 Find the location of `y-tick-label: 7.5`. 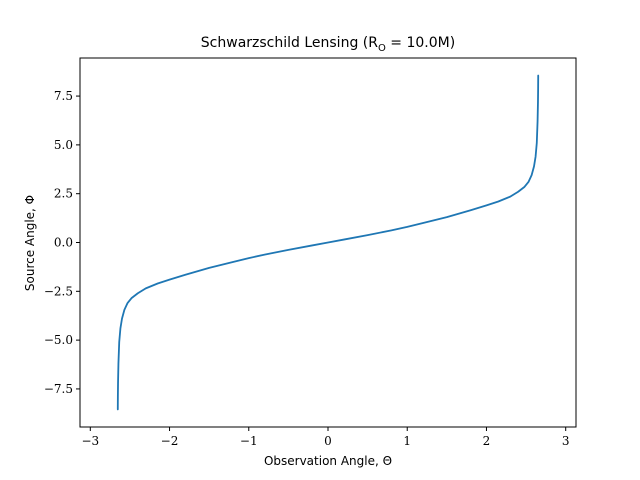

y-tick-label: 7.5 is located at coordinates (63, 96).